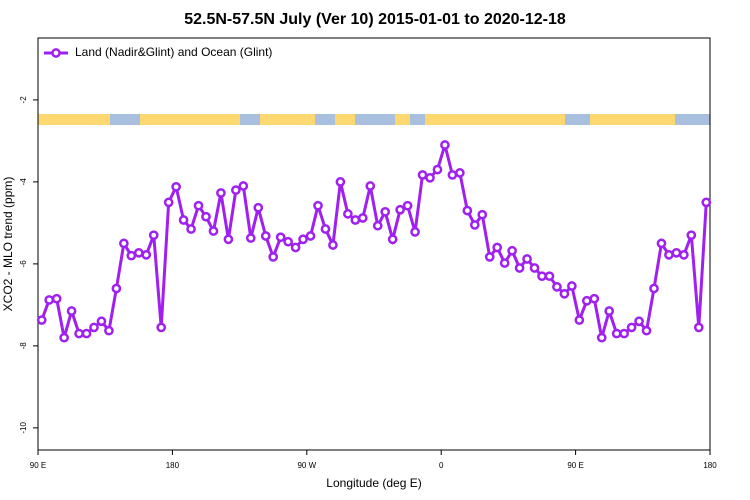 The height and width of the screenshot is (500, 750). Describe the element at coordinates (23, 428) in the screenshot. I see `y-tick-label: -10` at that location.